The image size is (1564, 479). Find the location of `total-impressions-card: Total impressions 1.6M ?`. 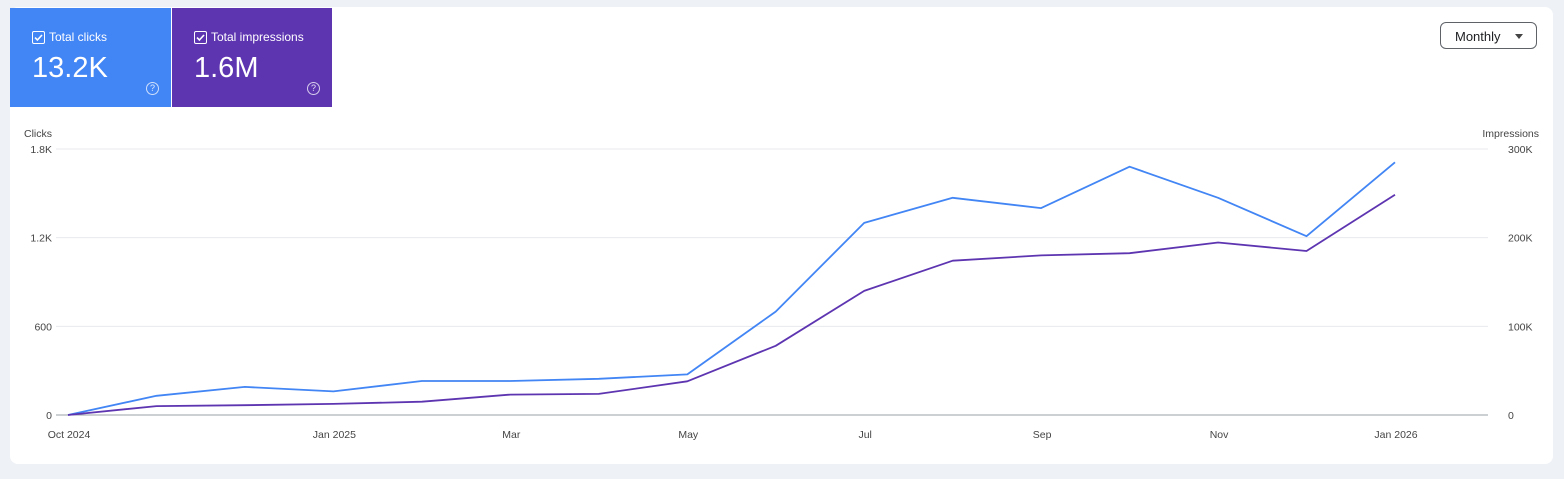

total-impressions-card: Total impressions 1.6M ? is located at coordinates (252, 57).